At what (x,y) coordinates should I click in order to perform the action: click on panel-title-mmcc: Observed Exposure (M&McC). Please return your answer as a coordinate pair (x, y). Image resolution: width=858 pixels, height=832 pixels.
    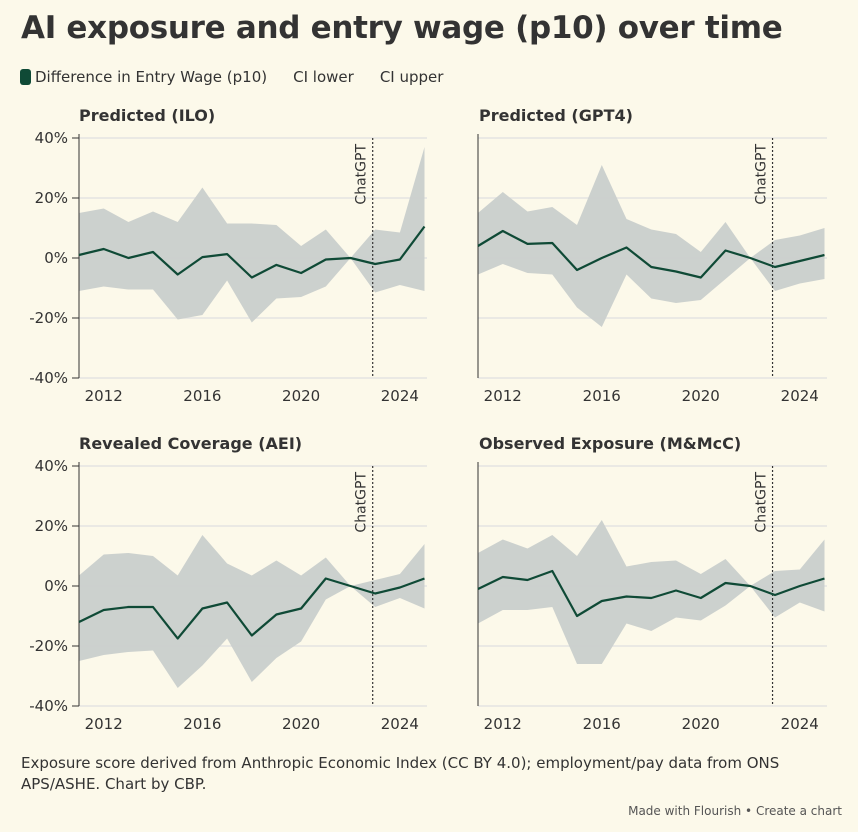
    Looking at the image, I should click on (610, 443).